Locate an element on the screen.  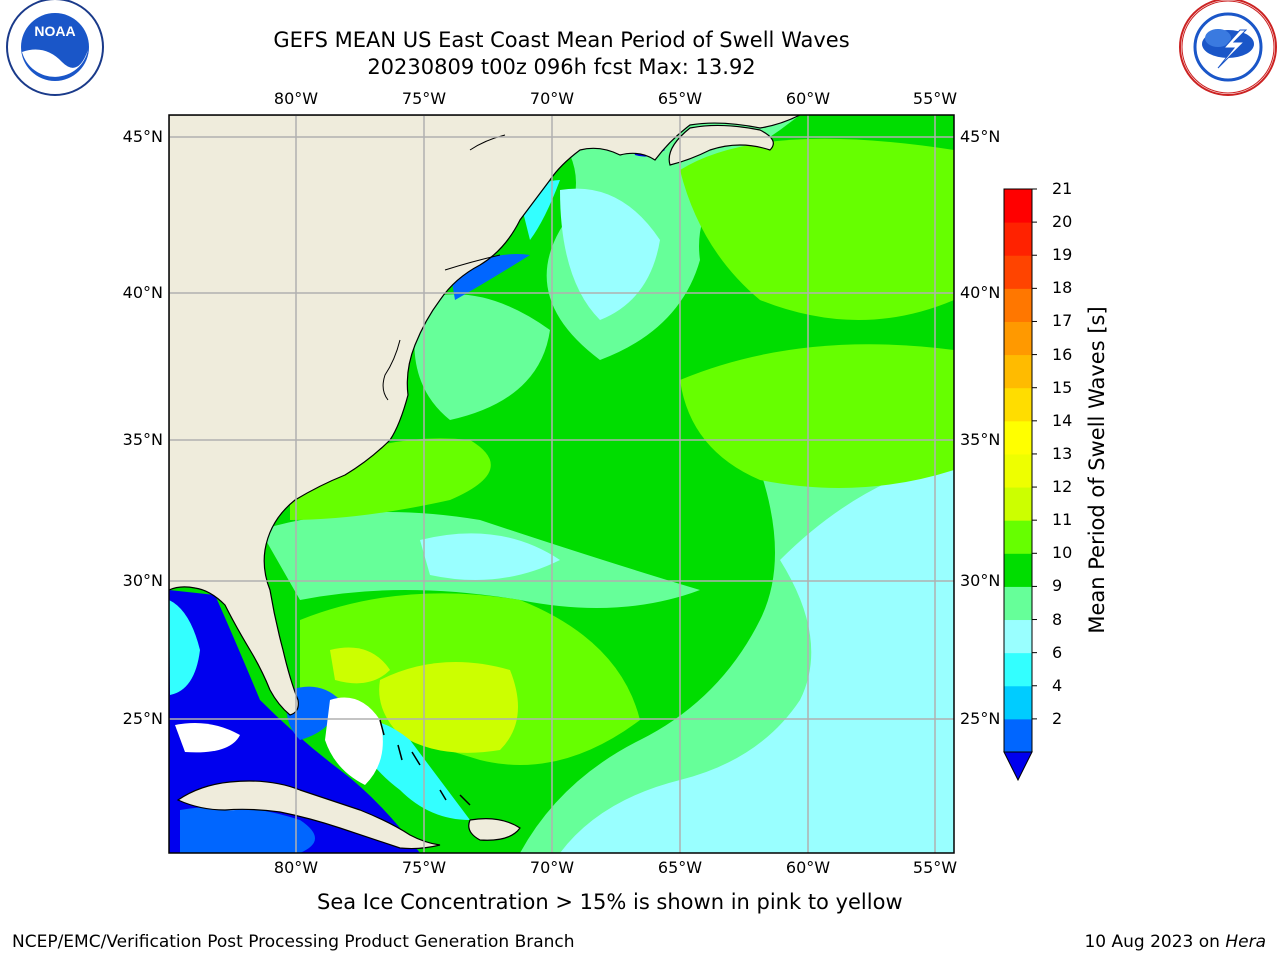
colorbar is located at coordinates (1020, 485).